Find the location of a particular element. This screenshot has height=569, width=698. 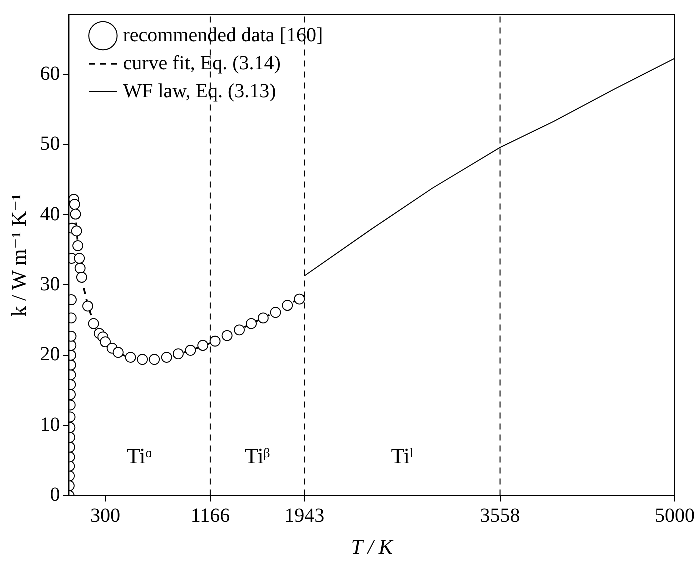

x-tick-label: 1166 is located at coordinates (210, 516).